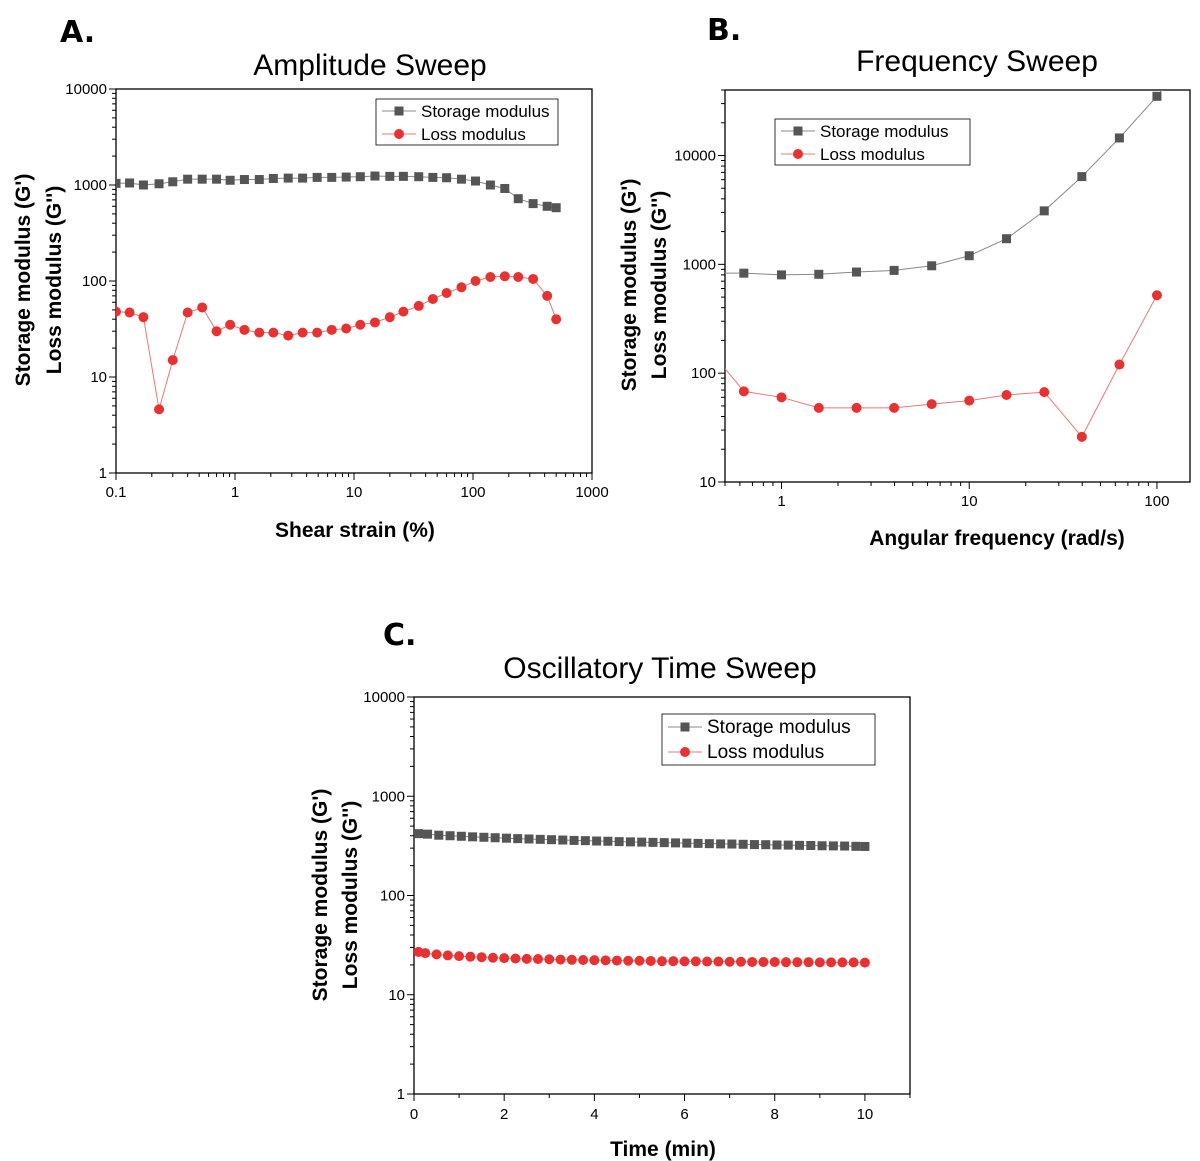 This screenshot has width=1200, height=1161. What do you see at coordinates (388, 796) in the screenshot?
I see `chart-c-y-tick-label: 1000` at bounding box center [388, 796].